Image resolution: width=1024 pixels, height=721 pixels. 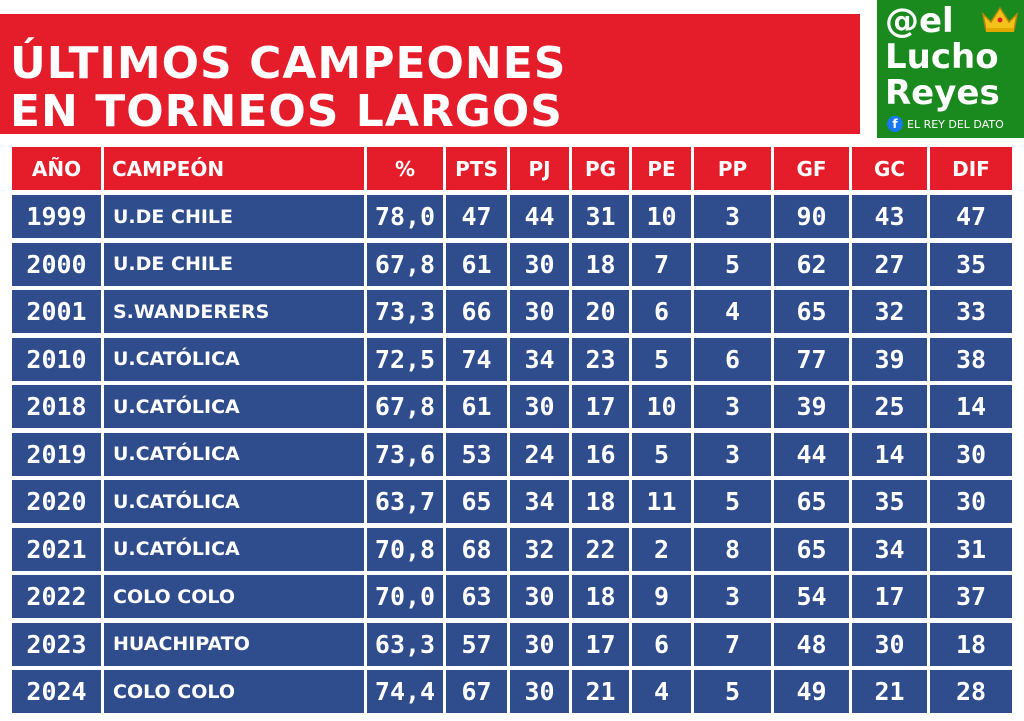 I want to click on cell-goal-diff: 14, so click(x=971, y=406).